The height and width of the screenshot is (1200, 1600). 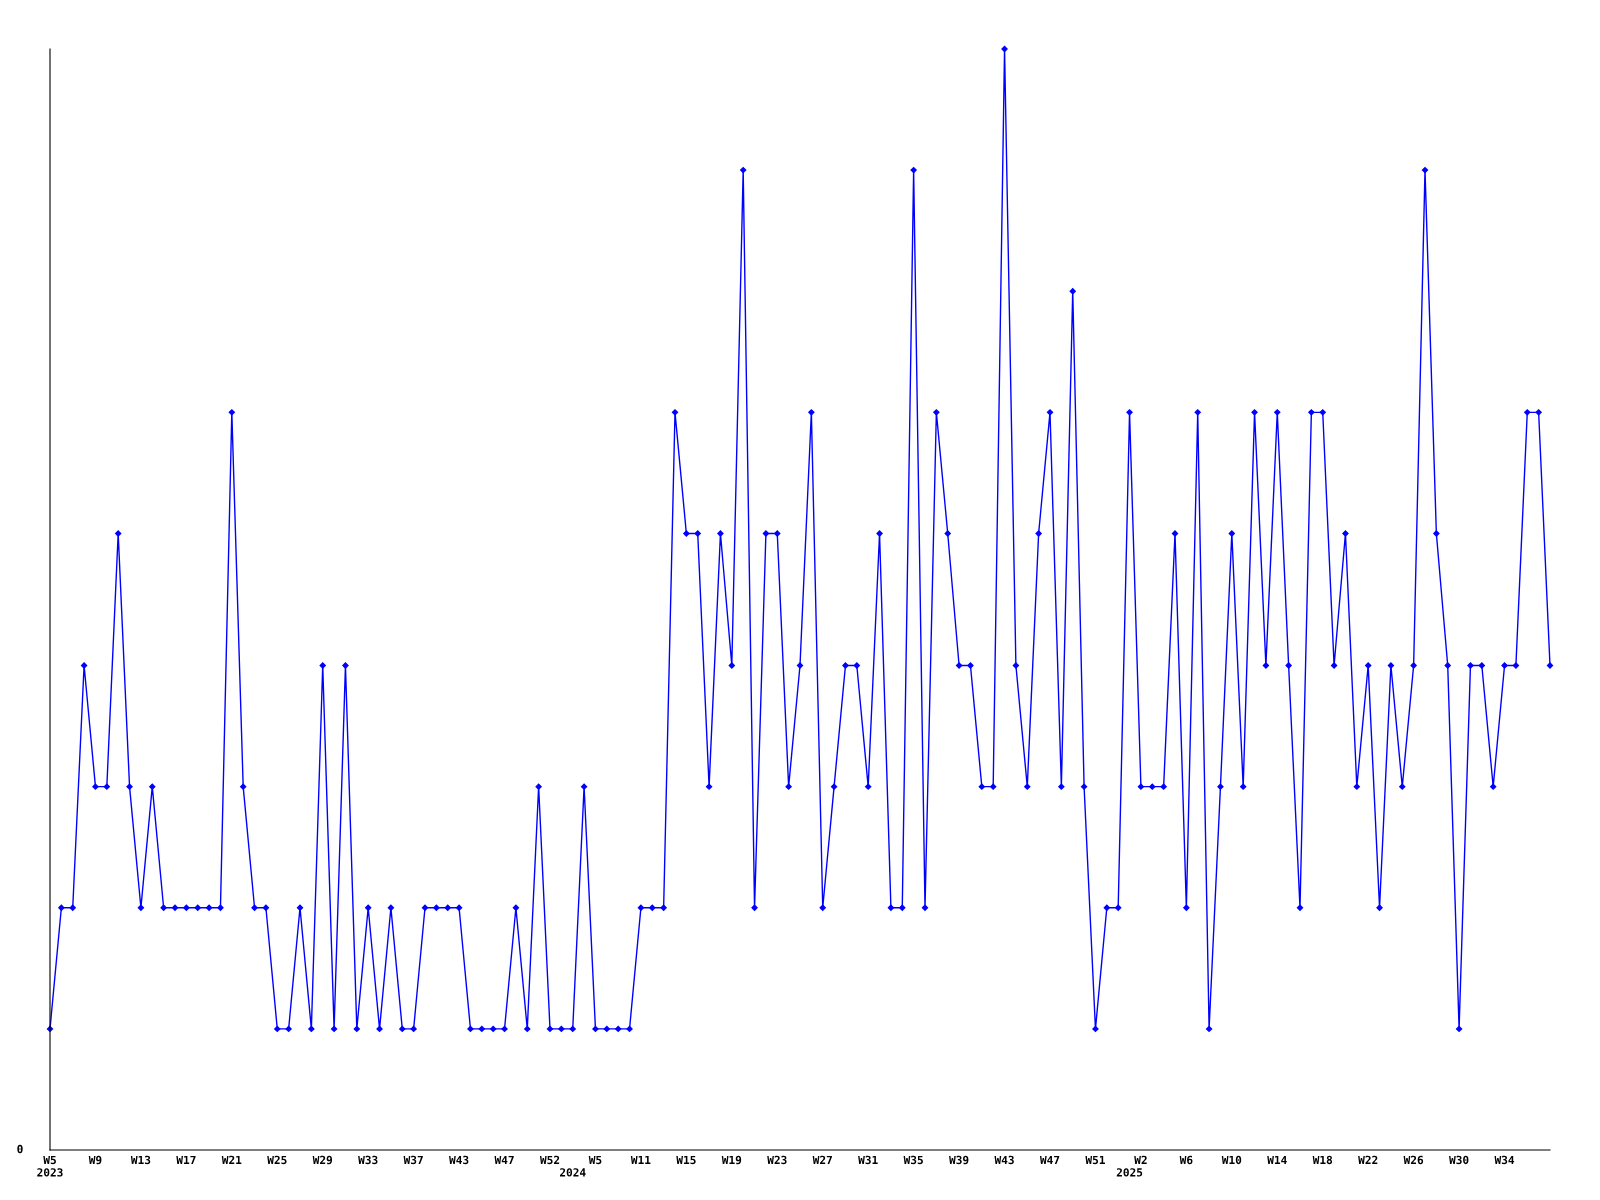 I want to click on x-tick-label: W19, so click(x=731, y=1160).